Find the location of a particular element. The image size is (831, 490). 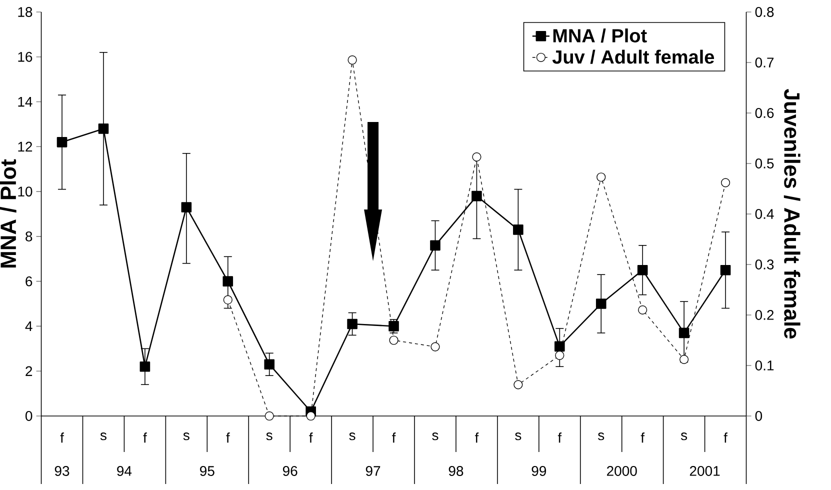

y-axis-title: MNA / Plot is located at coordinates (8, 213).